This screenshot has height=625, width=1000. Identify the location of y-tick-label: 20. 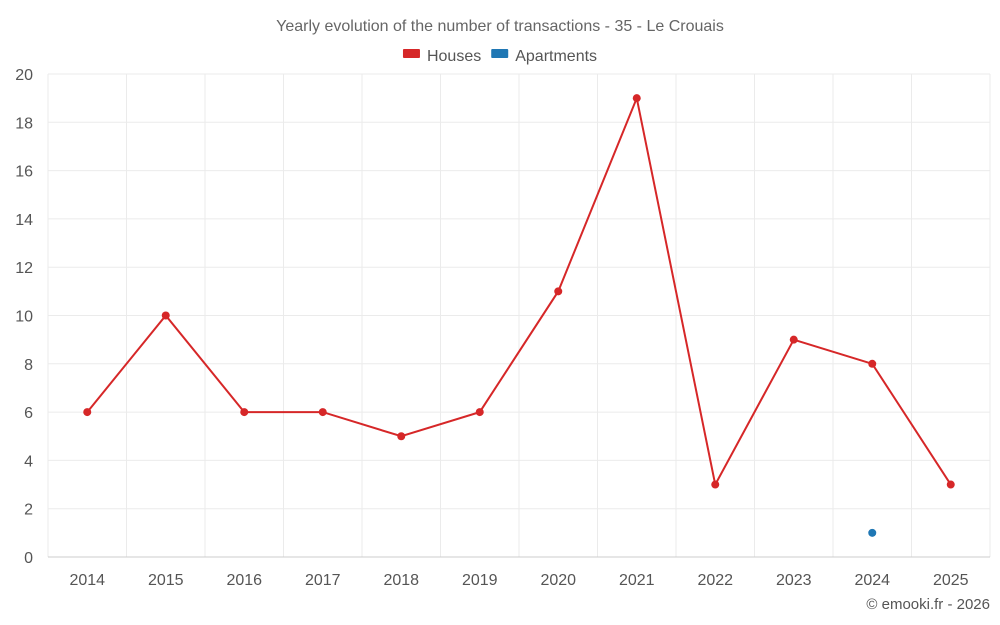
(24, 75).